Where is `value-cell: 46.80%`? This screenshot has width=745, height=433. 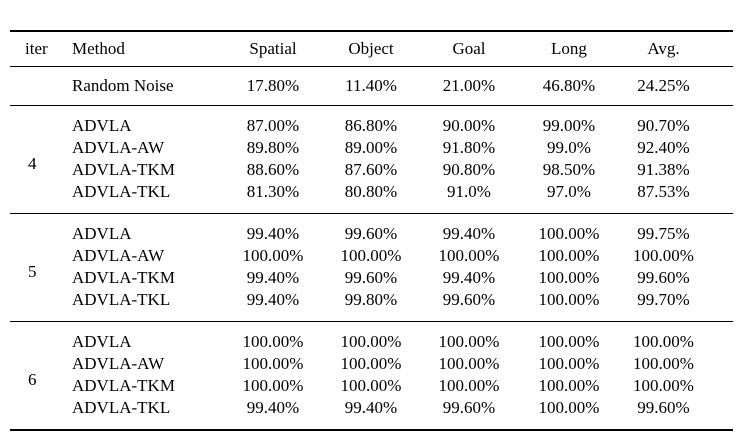 value-cell: 46.80% is located at coordinates (569, 85).